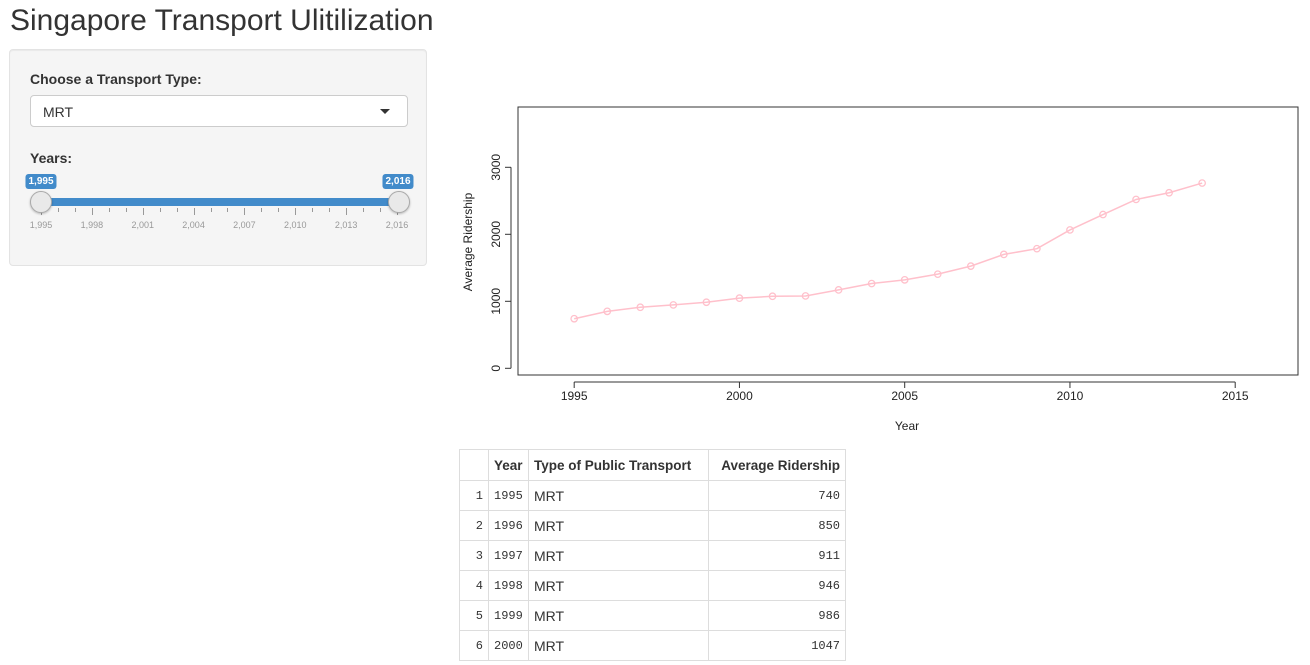 The image size is (1310, 665). I want to click on table-row: 5 1999 MRT 986, so click(652, 615).